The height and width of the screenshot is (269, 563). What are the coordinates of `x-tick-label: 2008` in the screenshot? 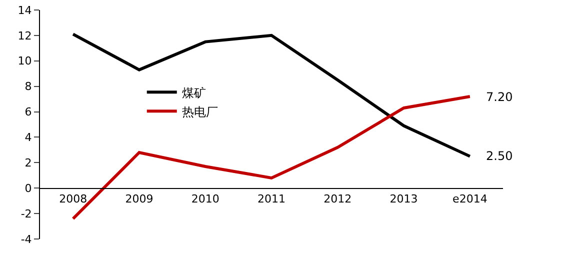 It's located at (73, 199).